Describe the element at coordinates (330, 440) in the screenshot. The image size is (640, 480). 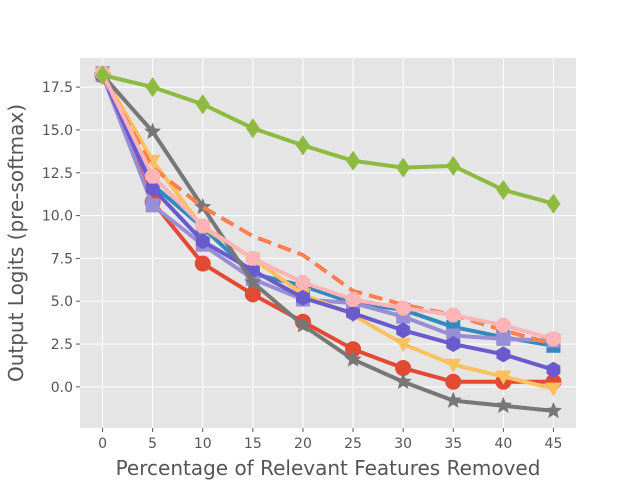
I see `x-axis-ticks: 0 5 10 15 20 25 30 35 40 45` at that location.